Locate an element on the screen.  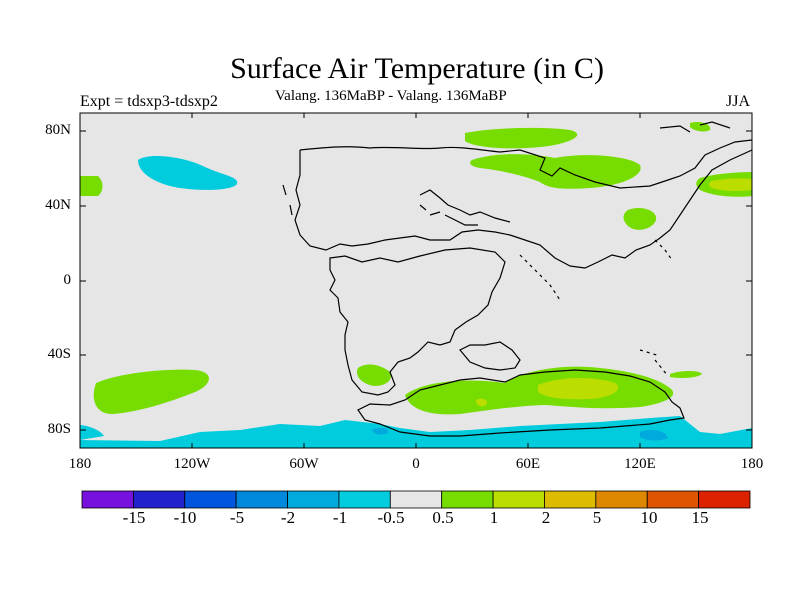
lat-label: 40S is located at coordinates (59, 354).